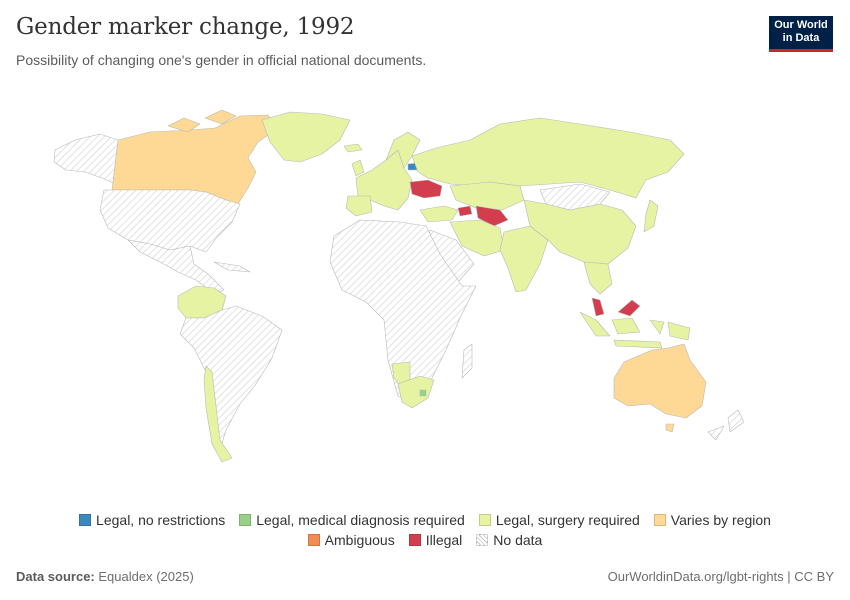  What do you see at coordinates (426, 189) in the screenshot?
I see `country-ukraine` at bounding box center [426, 189].